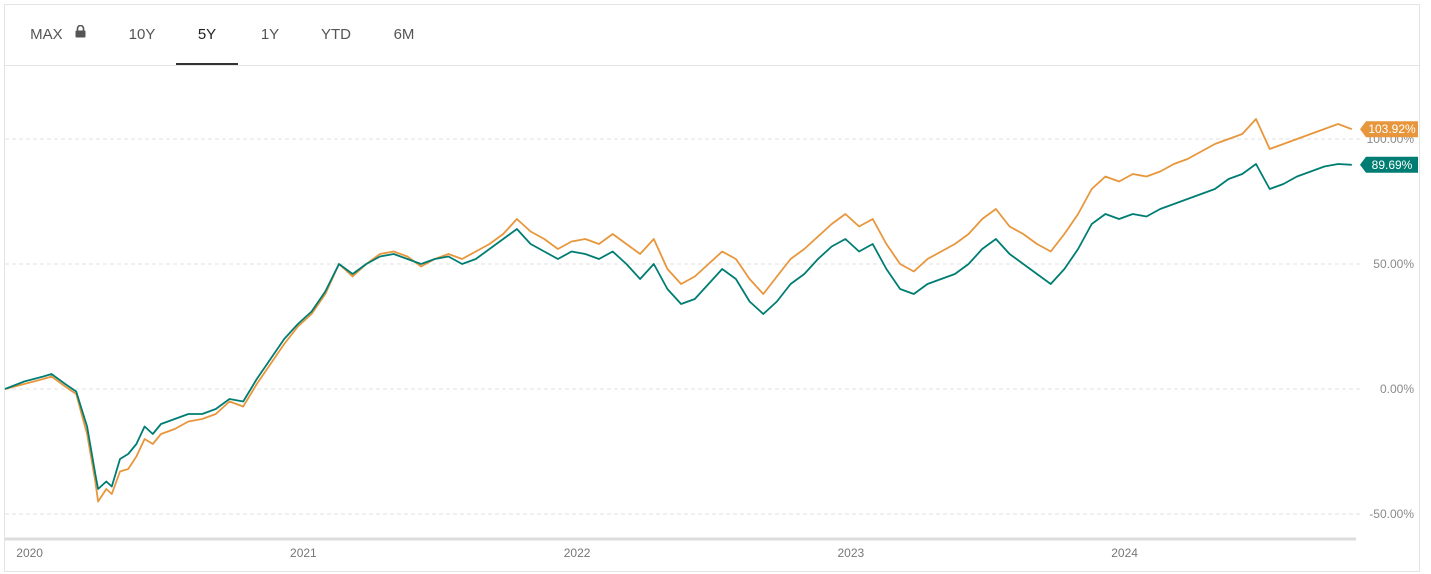  Describe the element at coordinates (850, 553) in the screenshot. I see `x-tick-label: 2023` at that location.